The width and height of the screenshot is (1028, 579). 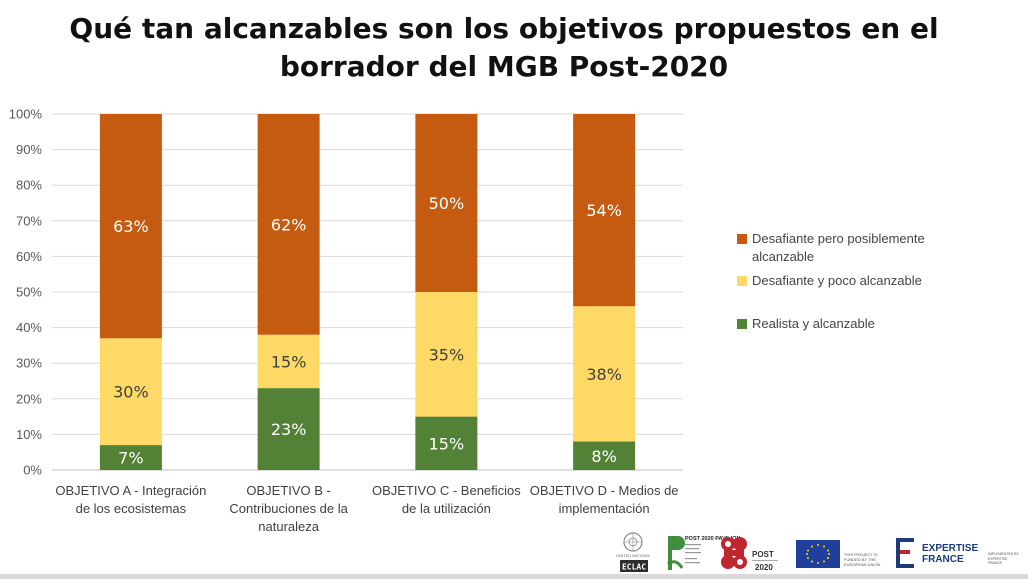 What do you see at coordinates (29, 185) in the screenshot?
I see `y-tick-label: 80%` at bounding box center [29, 185].